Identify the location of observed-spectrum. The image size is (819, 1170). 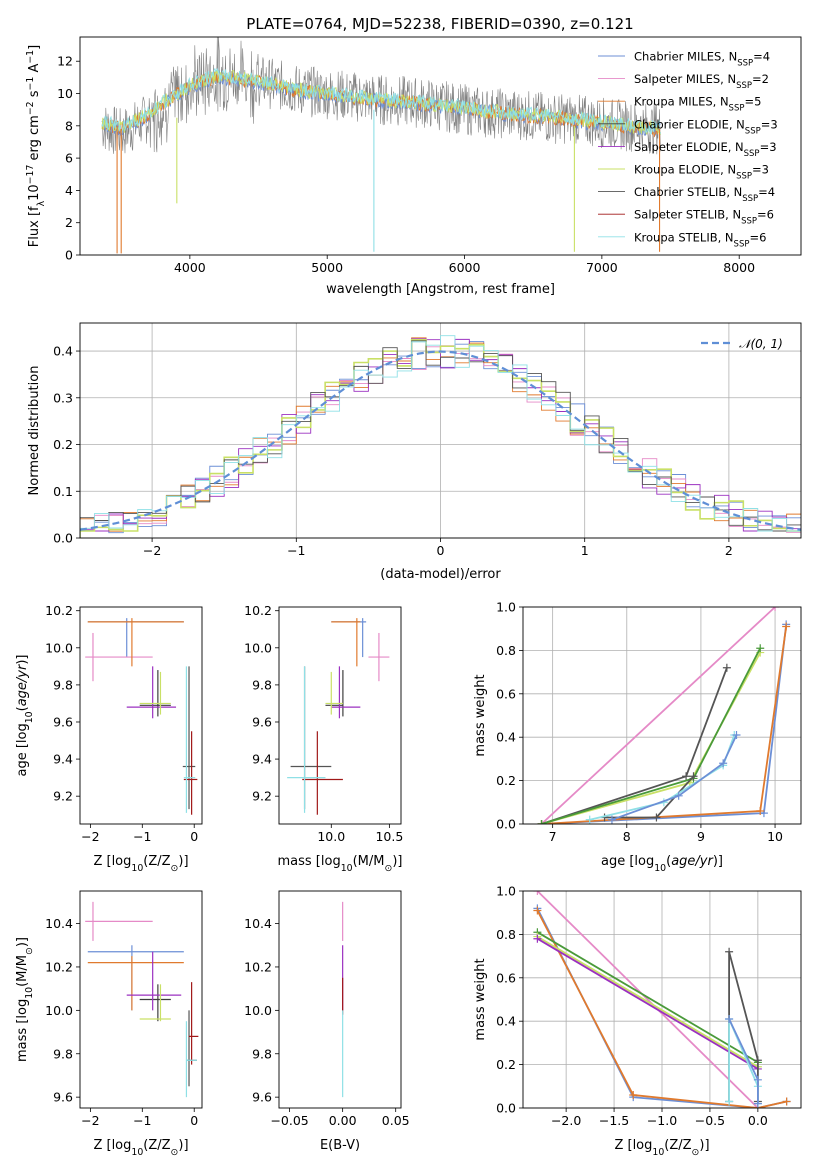
(381, 96).